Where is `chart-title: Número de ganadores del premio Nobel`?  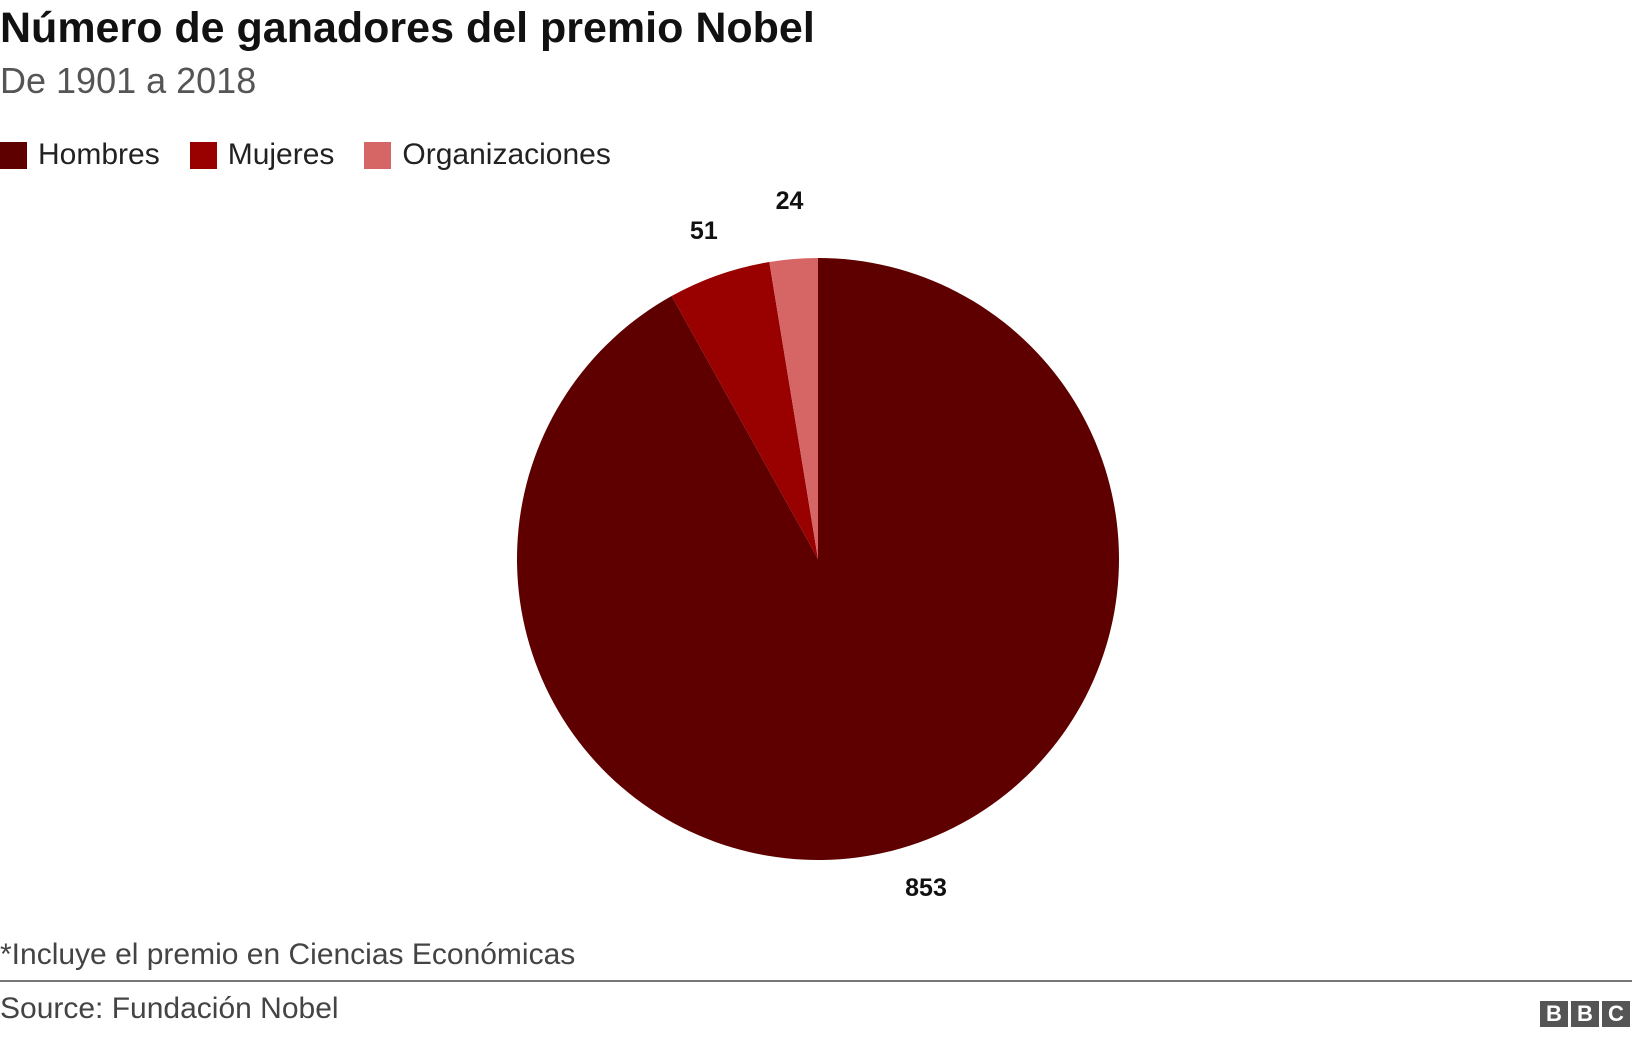 chart-title: Número de ganadores del premio Nobel is located at coordinates (407, 28).